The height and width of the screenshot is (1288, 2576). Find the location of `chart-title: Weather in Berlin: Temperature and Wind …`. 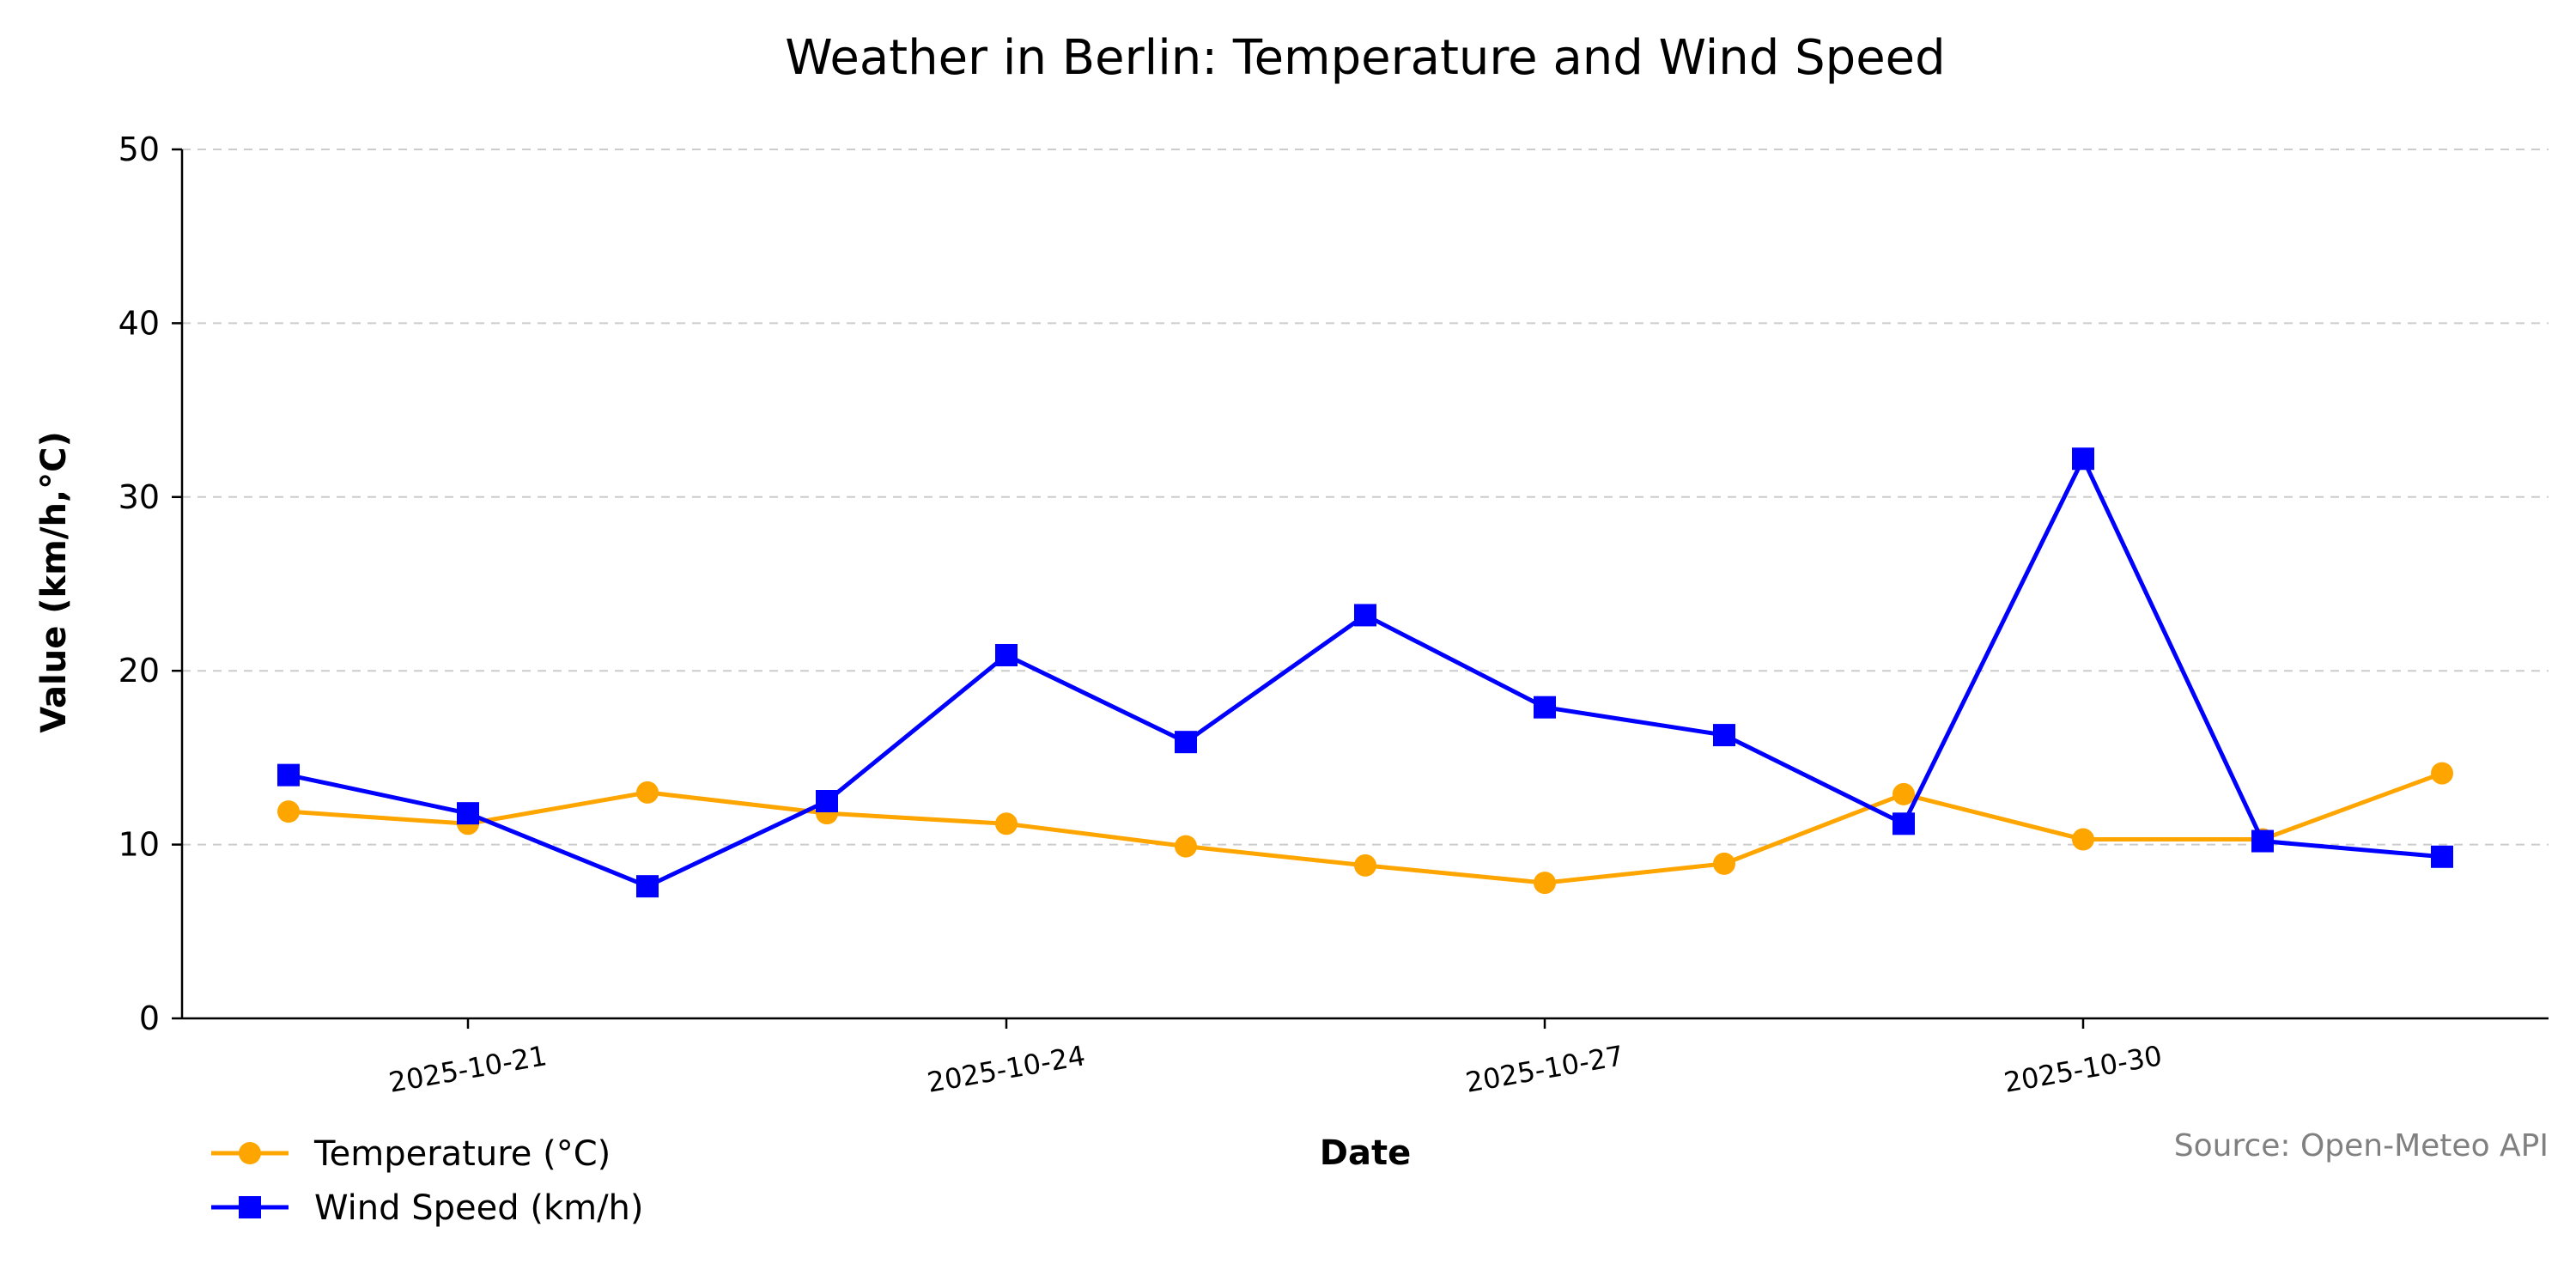

chart-title: Weather in Berlin: Temperature and Wind … is located at coordinates (1365, 58).